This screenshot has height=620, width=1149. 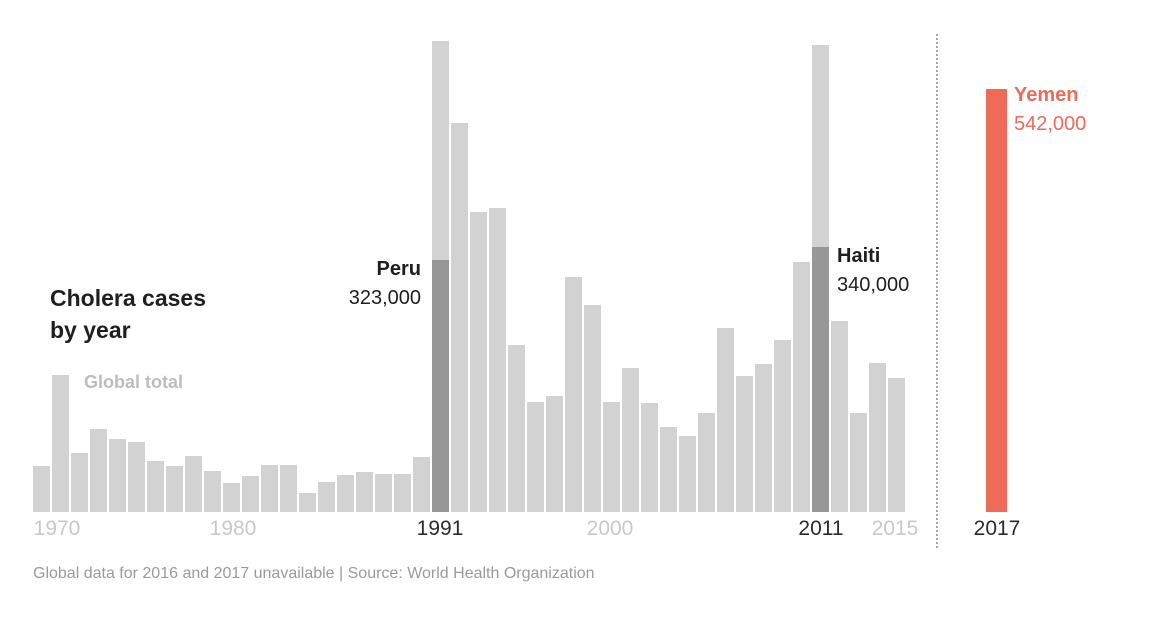 I want to click on annotation-peru-value: 323,000, so click(x=384, y=298).